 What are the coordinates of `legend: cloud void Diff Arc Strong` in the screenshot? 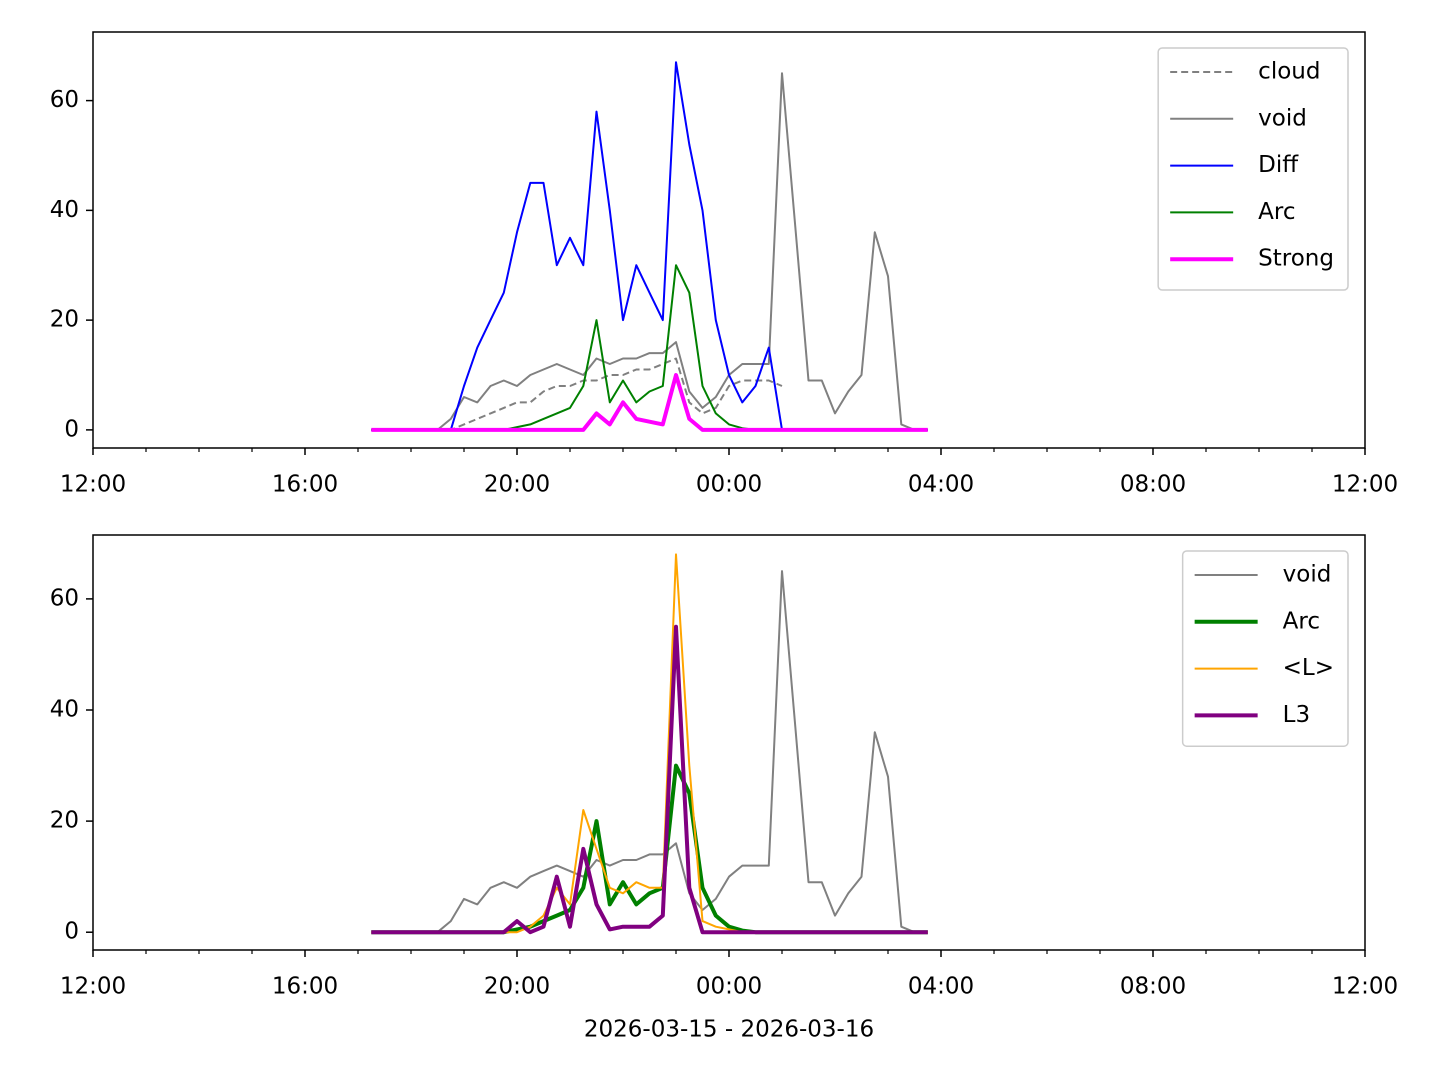 It's located at (1253, 169).